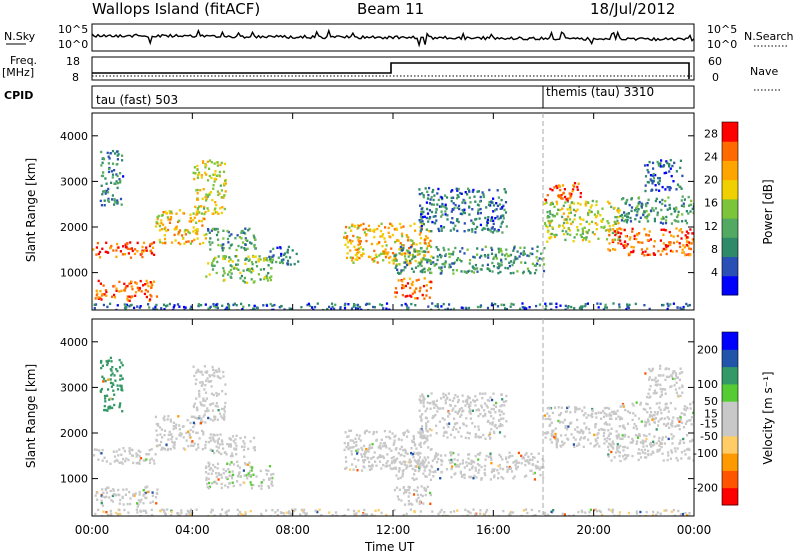 Image resolution: width=800 pixels, height=554 pixels. Describe the element at coordinates (769, 36) in the screenshot. I see `nsearch-label: N.Search` at that location.